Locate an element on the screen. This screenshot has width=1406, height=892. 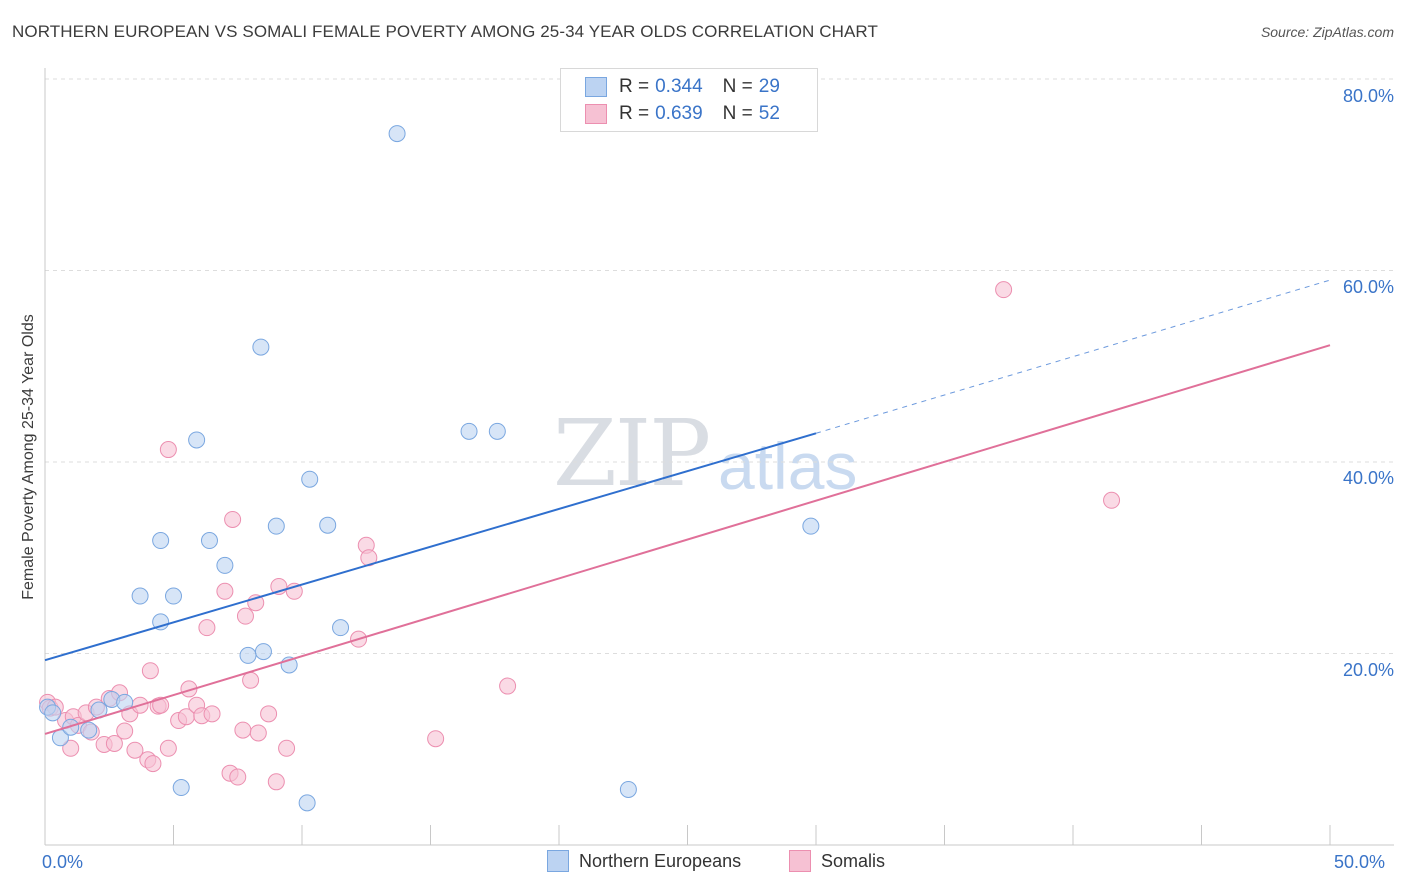
bottom-legend-northern-europeans: Northern Europeans is located at coordinates (644, 861).